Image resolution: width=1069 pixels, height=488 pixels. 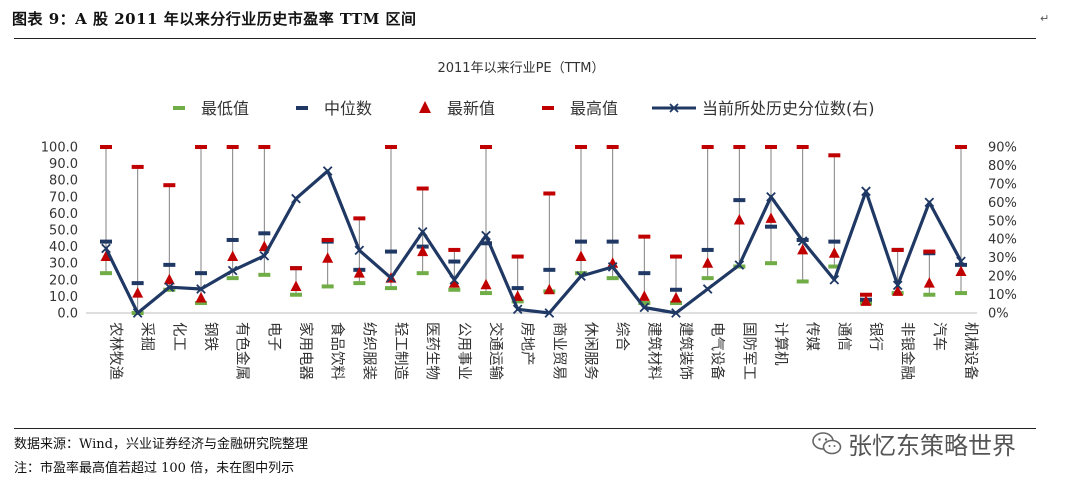 What do you see at coordinates (525, 428) in the screenshot?
I see `bottom-rule` at bounding box center [525, 428].